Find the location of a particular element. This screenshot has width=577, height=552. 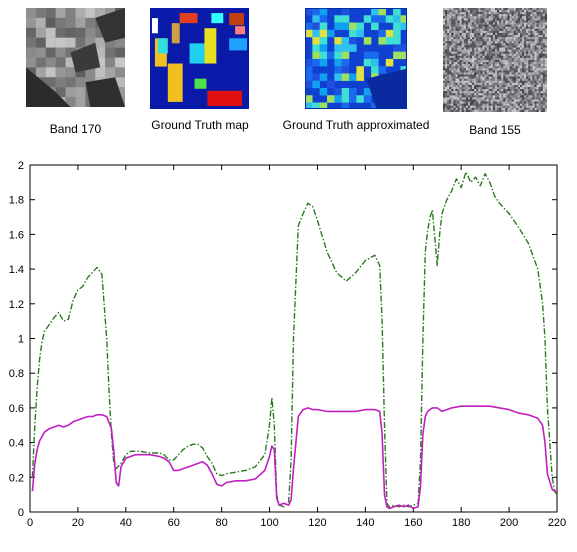

ground-truth-map-image is located at coordinates (199, 58).